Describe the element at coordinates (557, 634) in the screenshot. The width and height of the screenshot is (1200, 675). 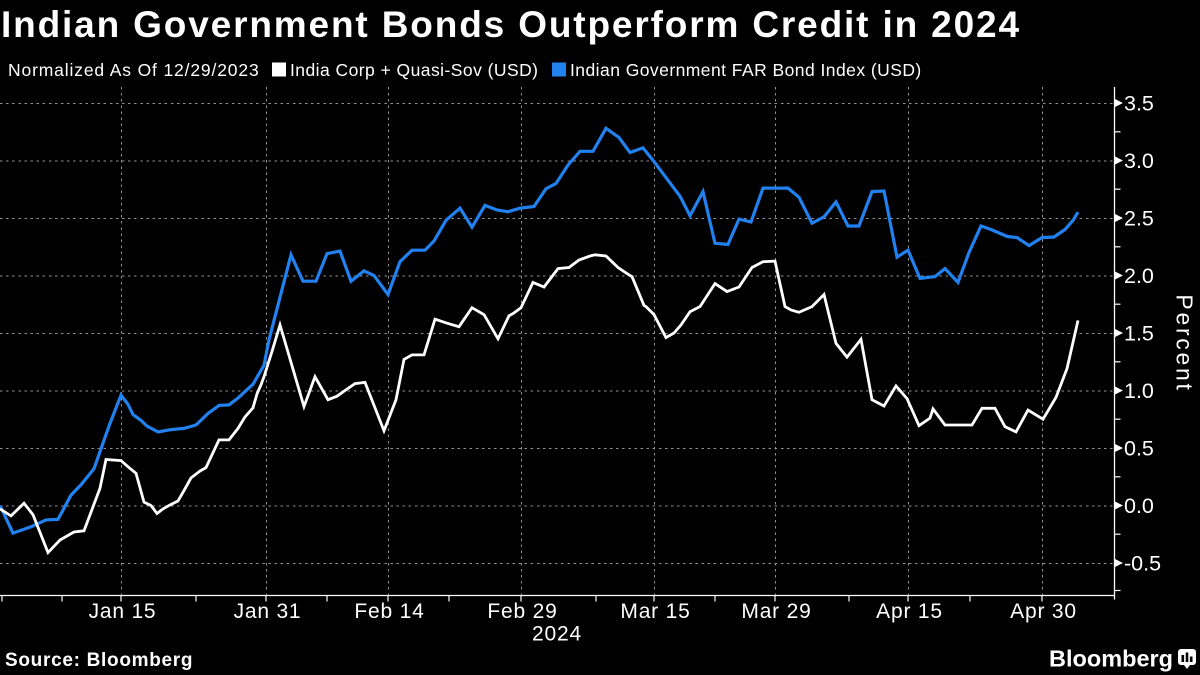
I see `svg-text: 2024` at that location.